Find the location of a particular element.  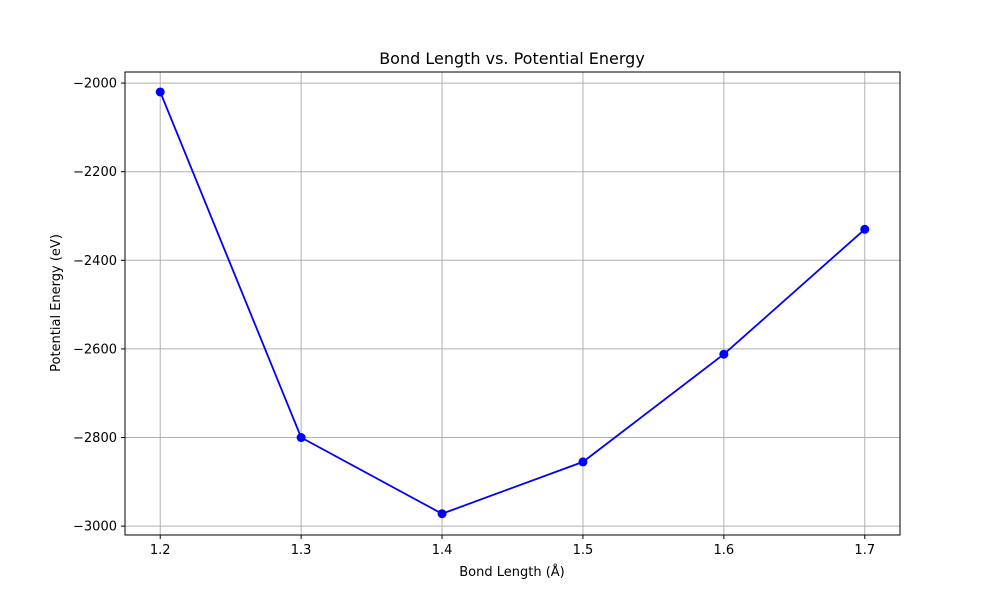

y-tick-label: −3000 is located at coordinates (95, 527).